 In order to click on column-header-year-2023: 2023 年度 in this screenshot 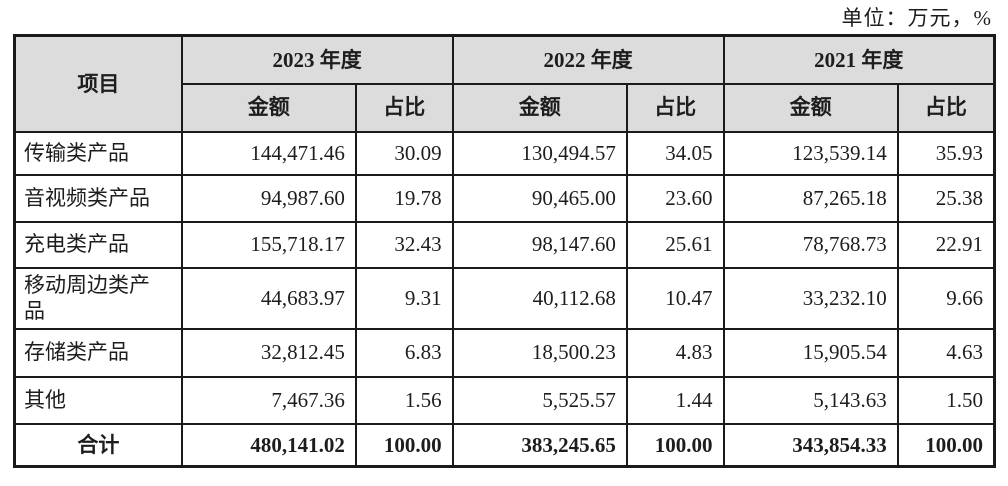, I will do `click(317, 59)`.